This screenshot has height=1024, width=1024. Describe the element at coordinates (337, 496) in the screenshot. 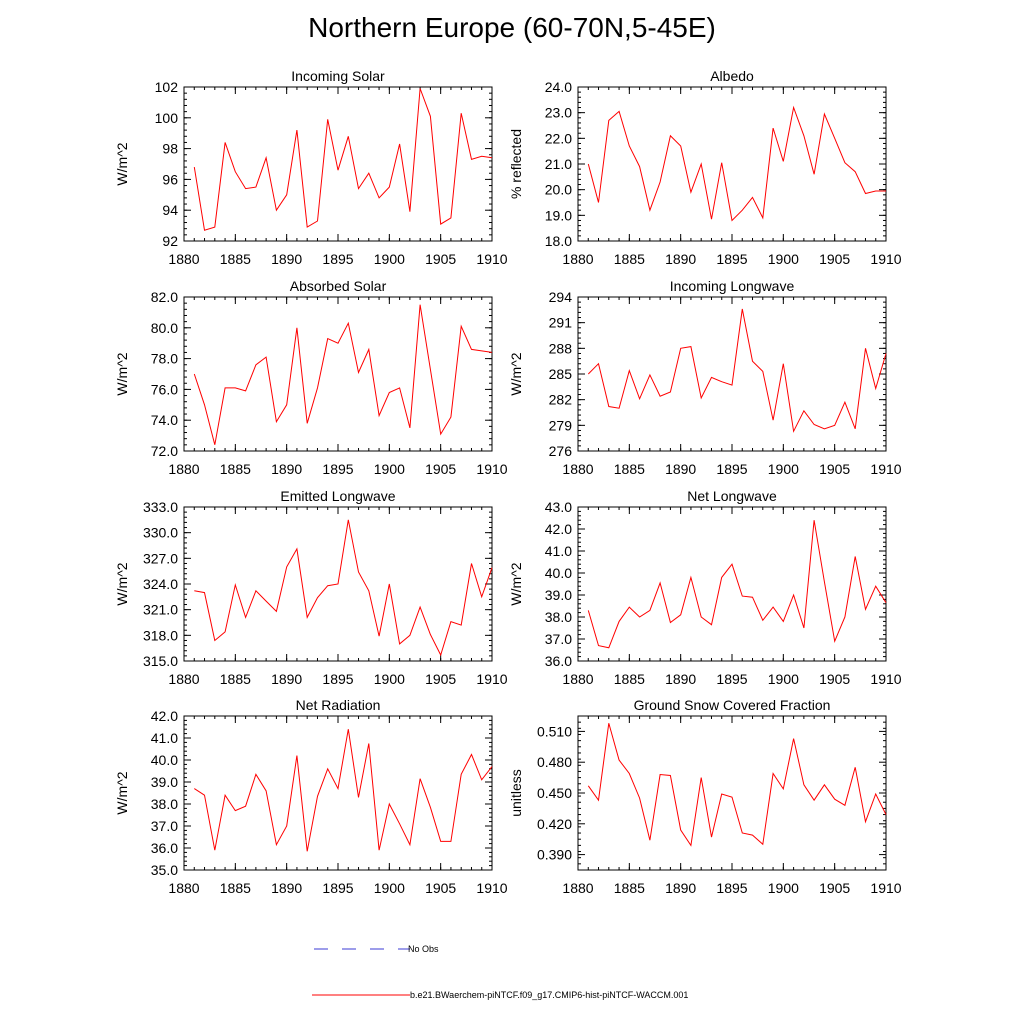

I see `panel-title: Emitted Longwave` at that location.